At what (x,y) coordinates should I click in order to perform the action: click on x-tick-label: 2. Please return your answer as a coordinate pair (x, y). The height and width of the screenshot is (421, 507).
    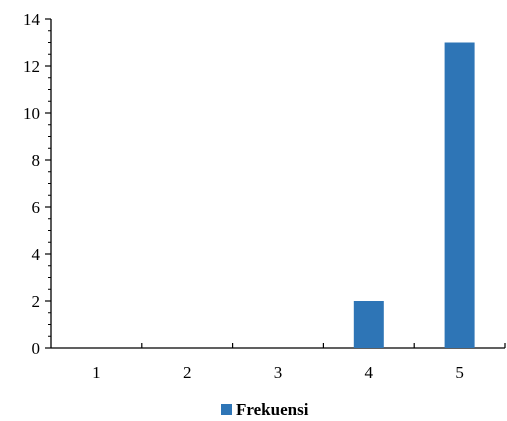
    Looking at the image, I should click on (187, 372).